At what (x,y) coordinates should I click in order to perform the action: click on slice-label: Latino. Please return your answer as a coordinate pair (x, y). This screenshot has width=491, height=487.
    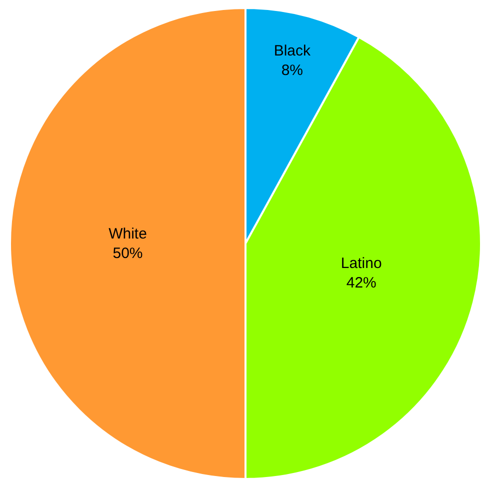
    Looking at the image, I should click on (361, 263).